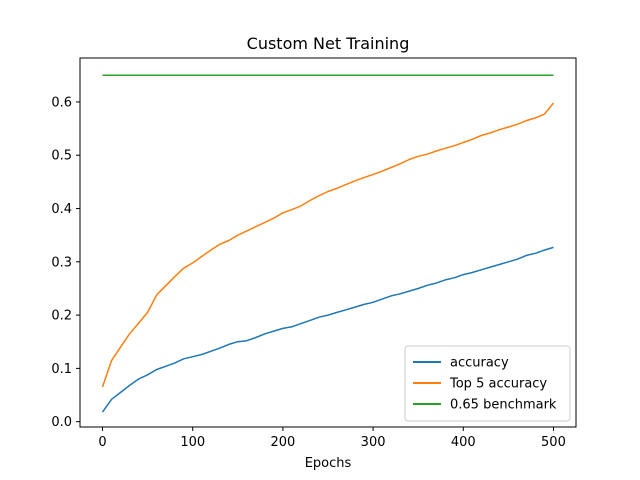  I want to click on y-tick-label: 0.3, so click(61, 262).